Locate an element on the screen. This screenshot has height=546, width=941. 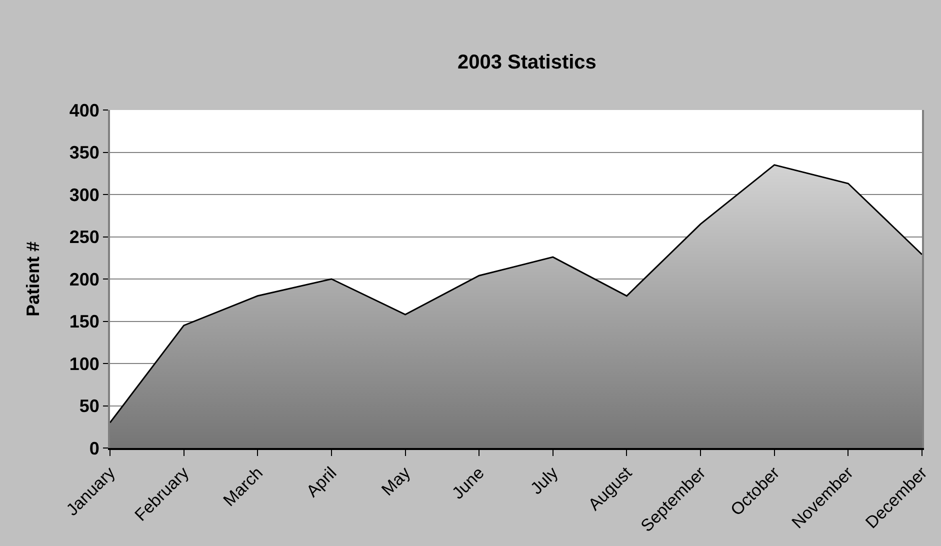
y-tick-label: 300 is located at coordinates (84, 194).